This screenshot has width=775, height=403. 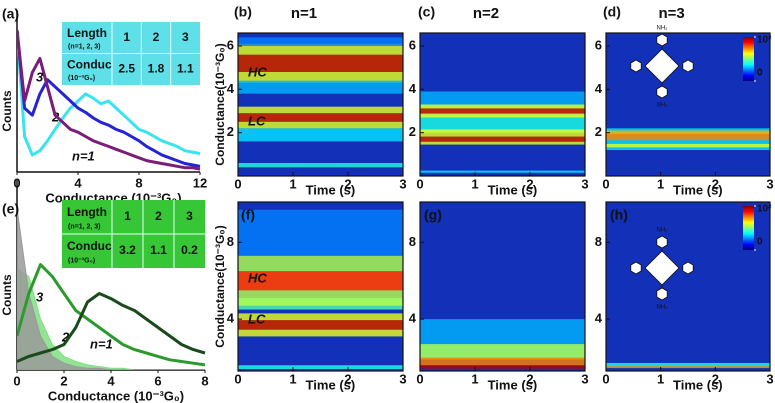 I want to click on table-row-header: Length, so click(x=87, y=33).